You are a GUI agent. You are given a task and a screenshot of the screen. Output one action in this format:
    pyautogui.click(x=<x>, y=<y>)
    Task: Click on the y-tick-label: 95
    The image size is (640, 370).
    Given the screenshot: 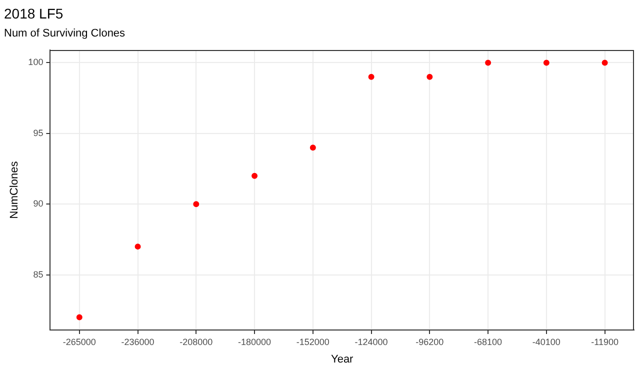 What is the action you would take?
    pyautogui.click(x=38, y=133)
    